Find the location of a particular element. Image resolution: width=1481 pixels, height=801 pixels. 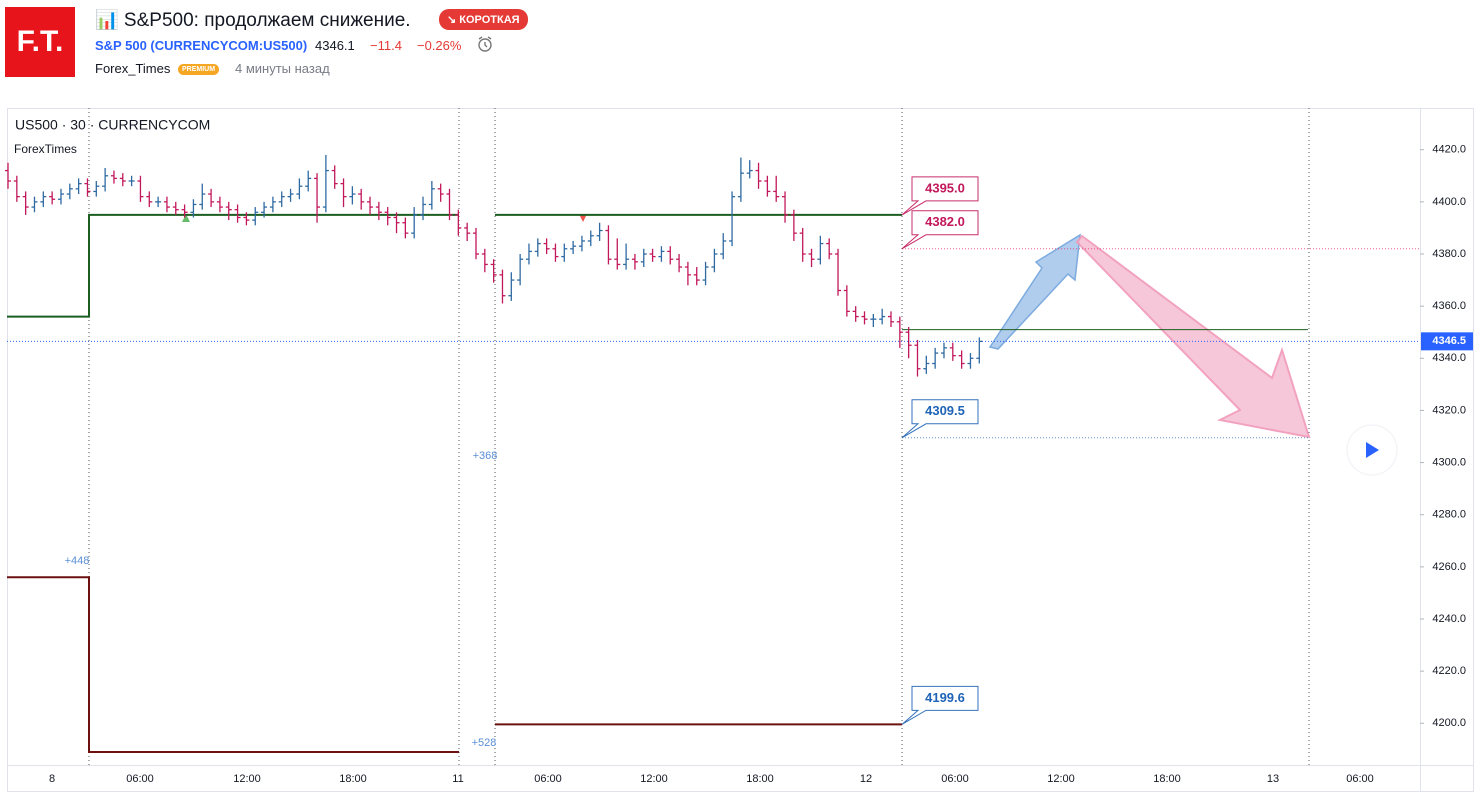

y-tick-label: 4320.0 is located at coordinates (1449, 410).